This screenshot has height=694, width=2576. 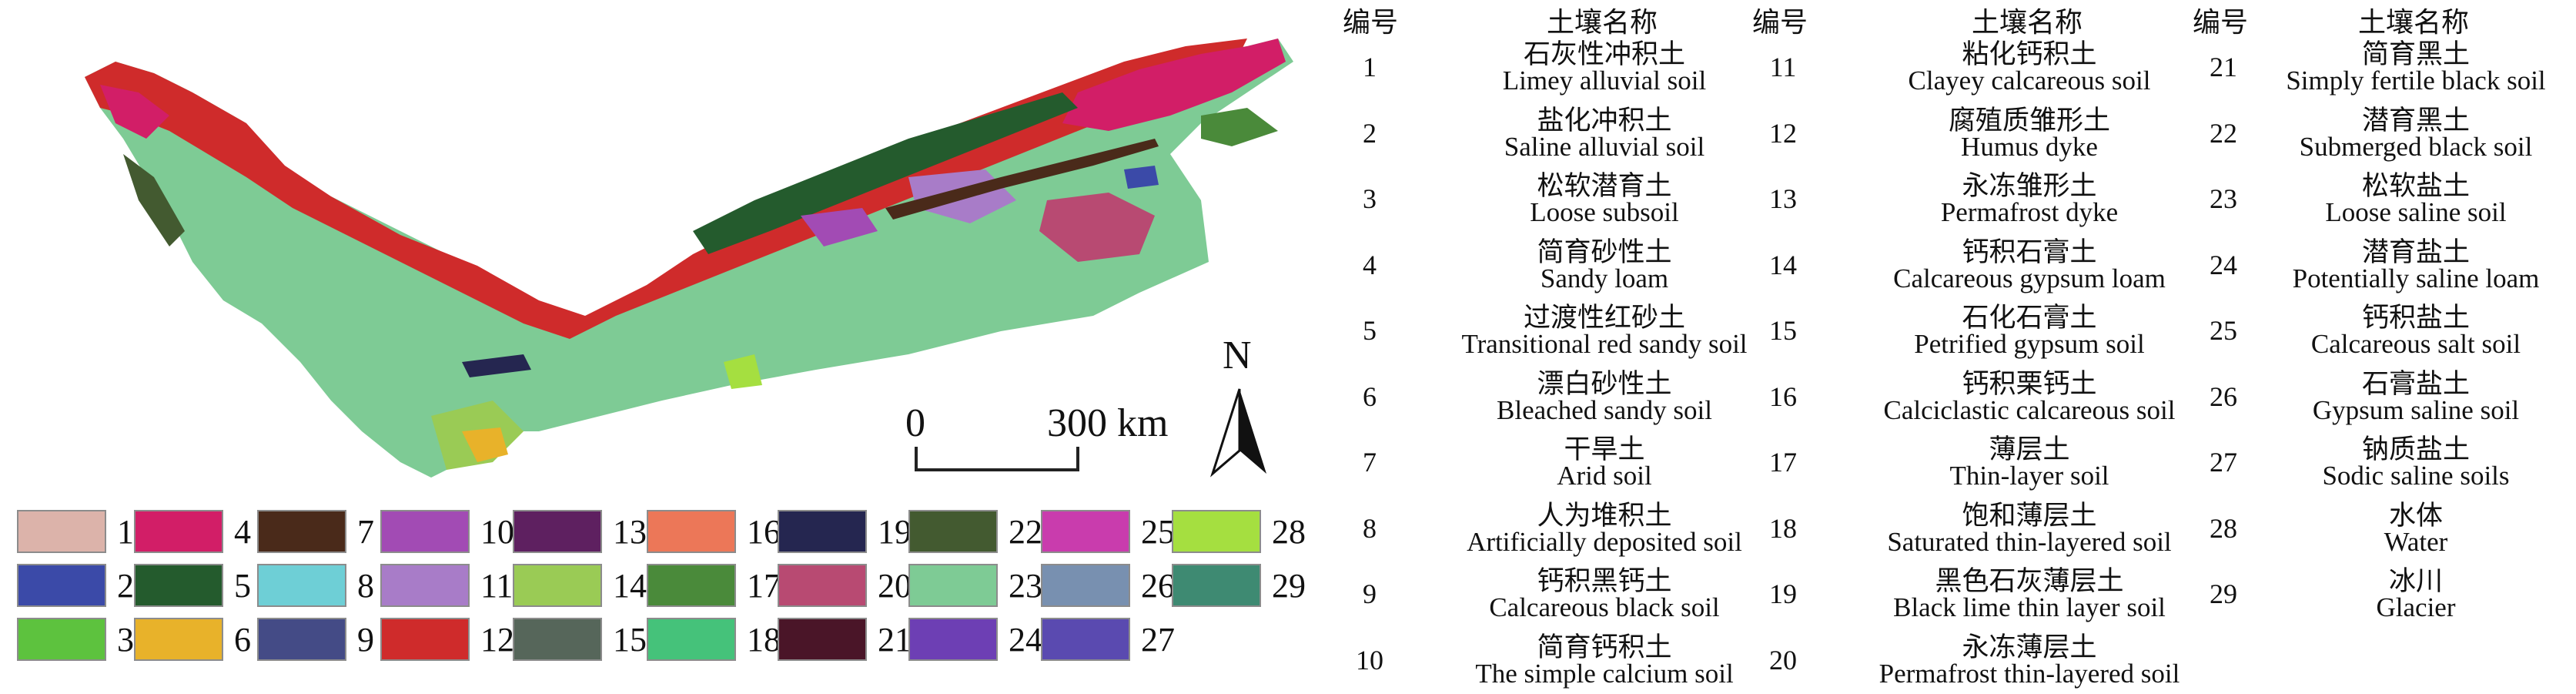 I want to click on soil-name-en: Artificially deposited soil, so click(x=1605, y=541).